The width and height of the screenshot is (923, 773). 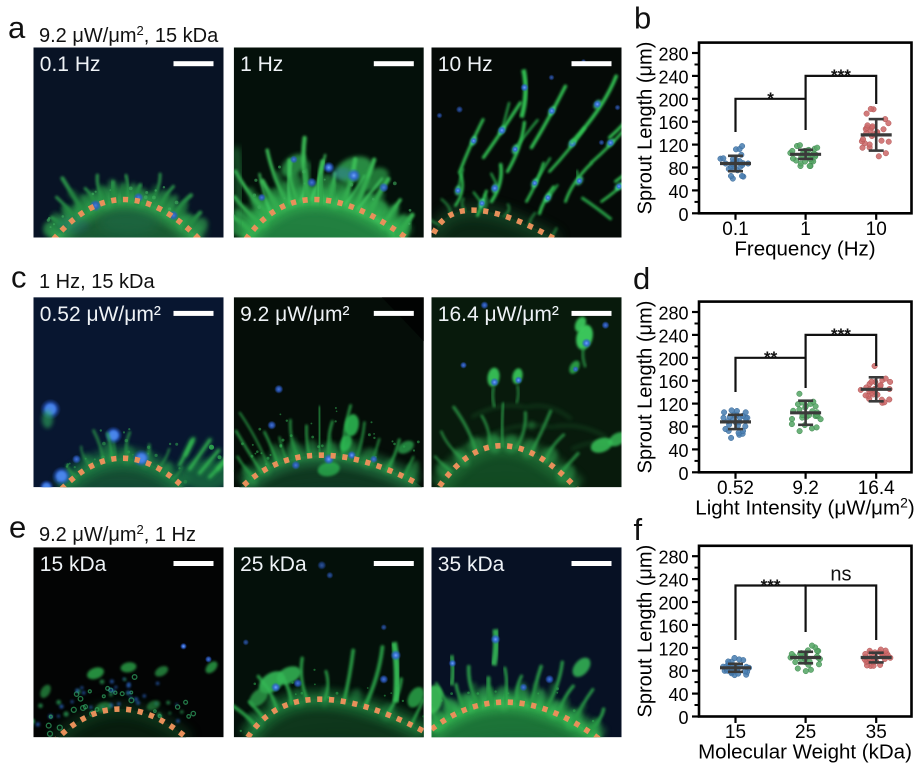 I want to click on svg-text: 16.4 μW/μm², so click(x=498, y=314).